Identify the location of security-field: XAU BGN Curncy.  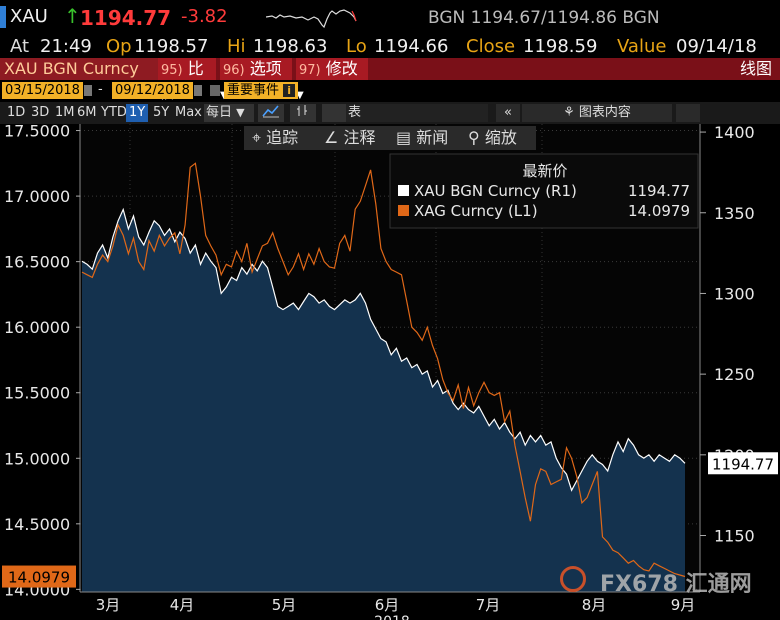
(79, 69).